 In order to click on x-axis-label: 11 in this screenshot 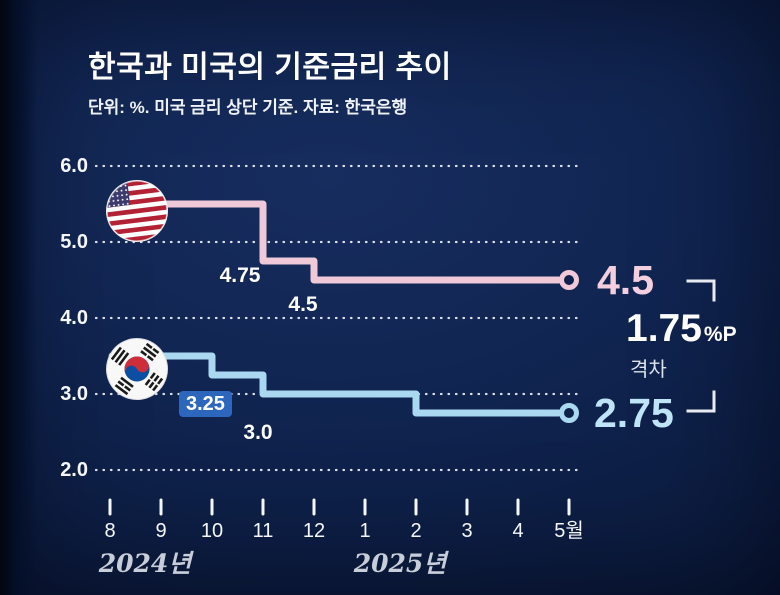, I will do `click(263, 531)`.